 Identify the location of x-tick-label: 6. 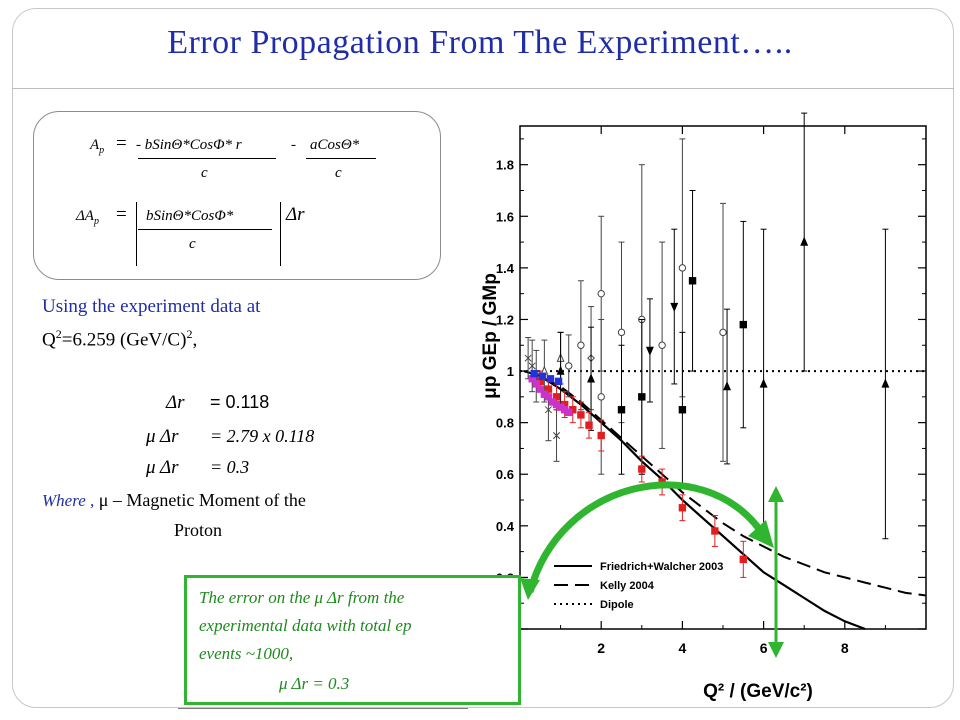
(764, 648).